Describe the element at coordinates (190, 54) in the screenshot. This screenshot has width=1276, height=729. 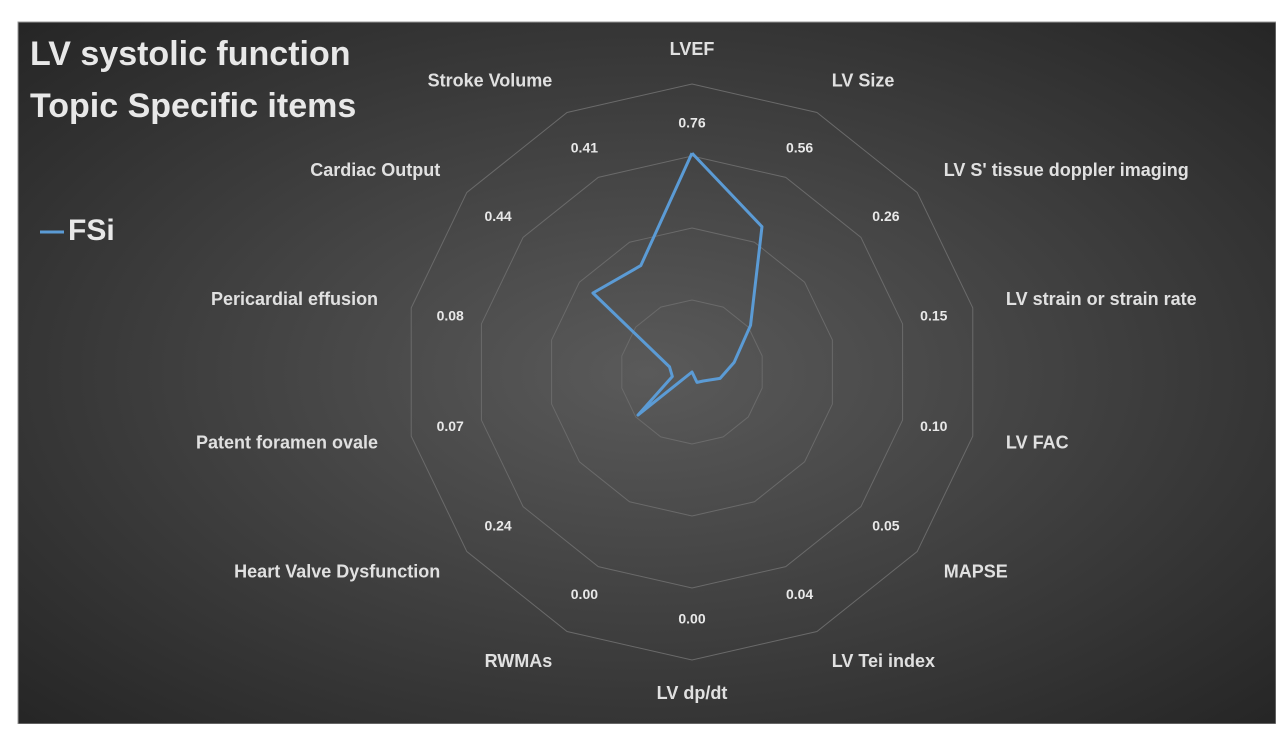
I see `chart-title: LV systolic function` at that location.